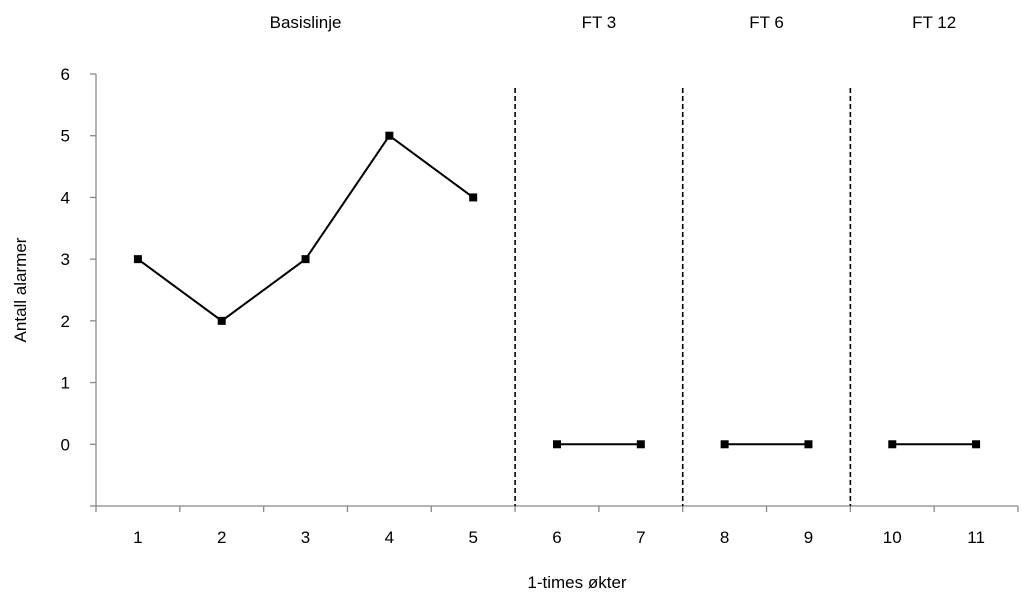  I want to click on phase-label: FT 12, so click(934, 22).